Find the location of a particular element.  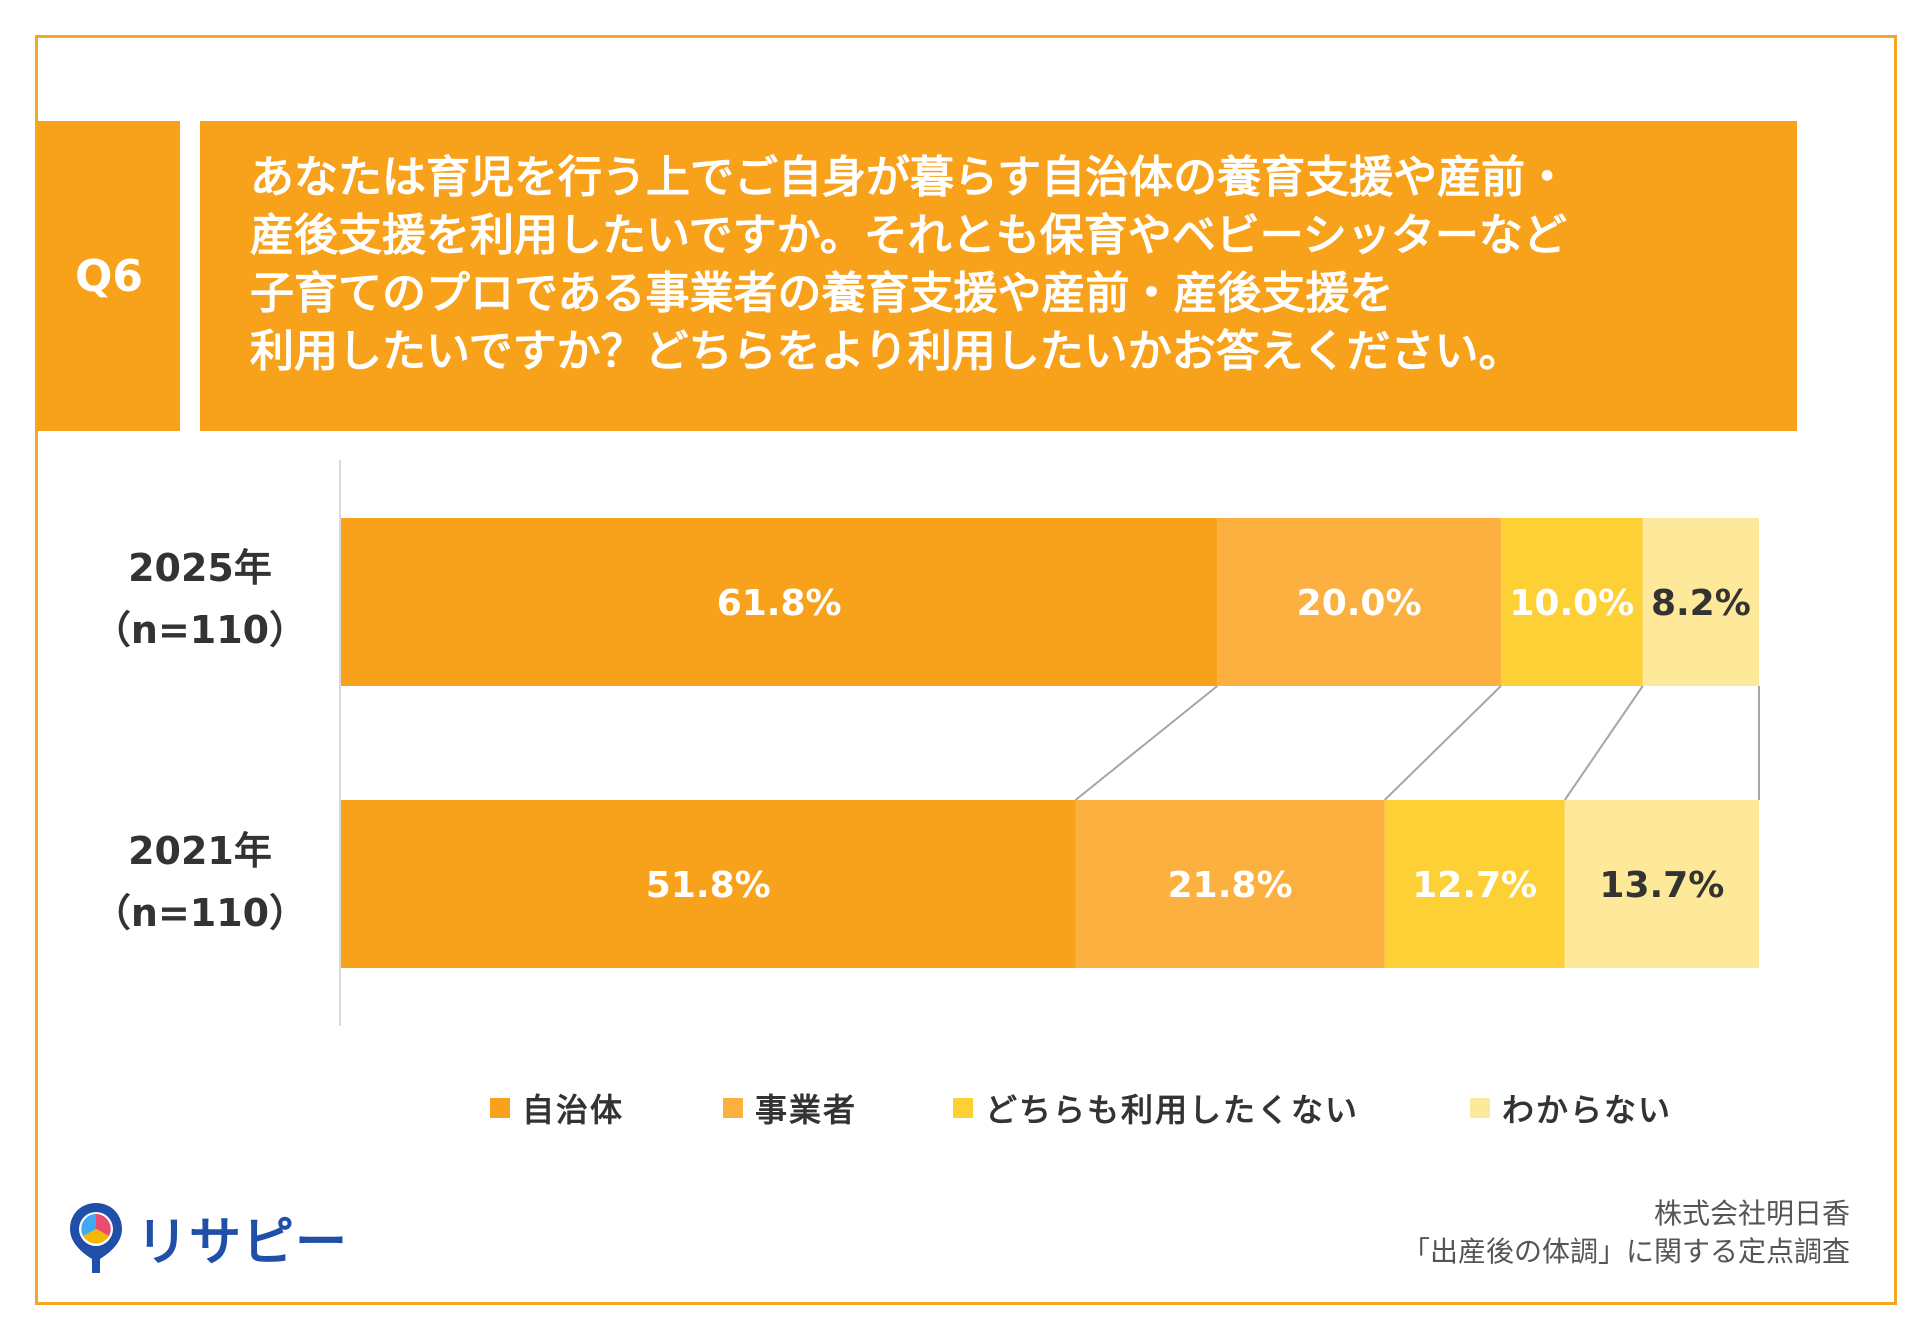

data-label: 20.0% is located at coordinates (1359, 603).